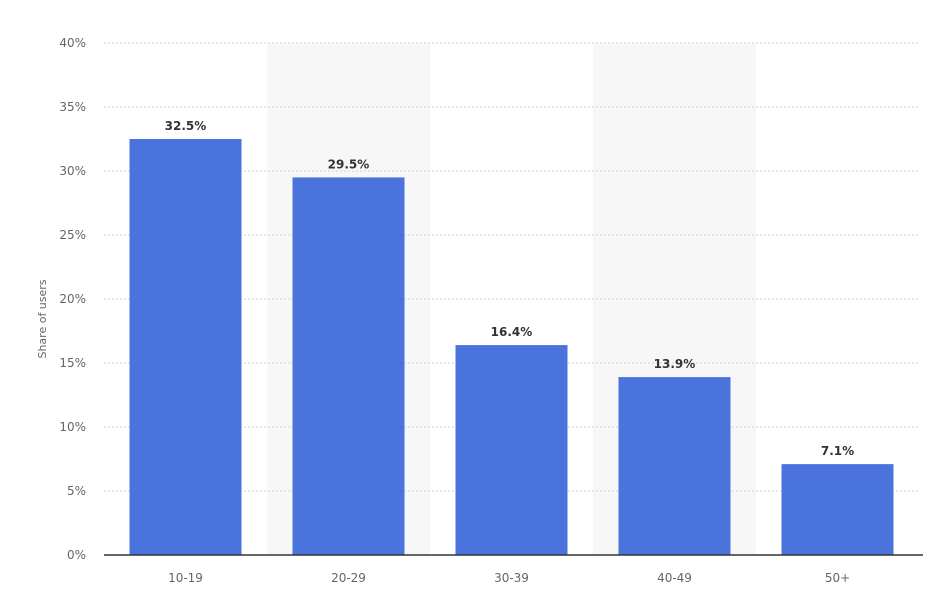 The height and width of the screenshot is (613, 942). I want to click on y-tick-label: 20%, so click(72, 299).